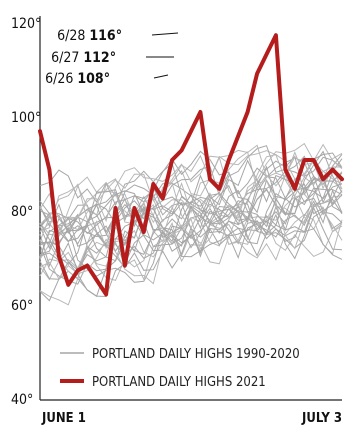 The height and width of the screenshot is (430, 347). I want to click on annotation-6-26: 6/26 108°, so click(107, 79).